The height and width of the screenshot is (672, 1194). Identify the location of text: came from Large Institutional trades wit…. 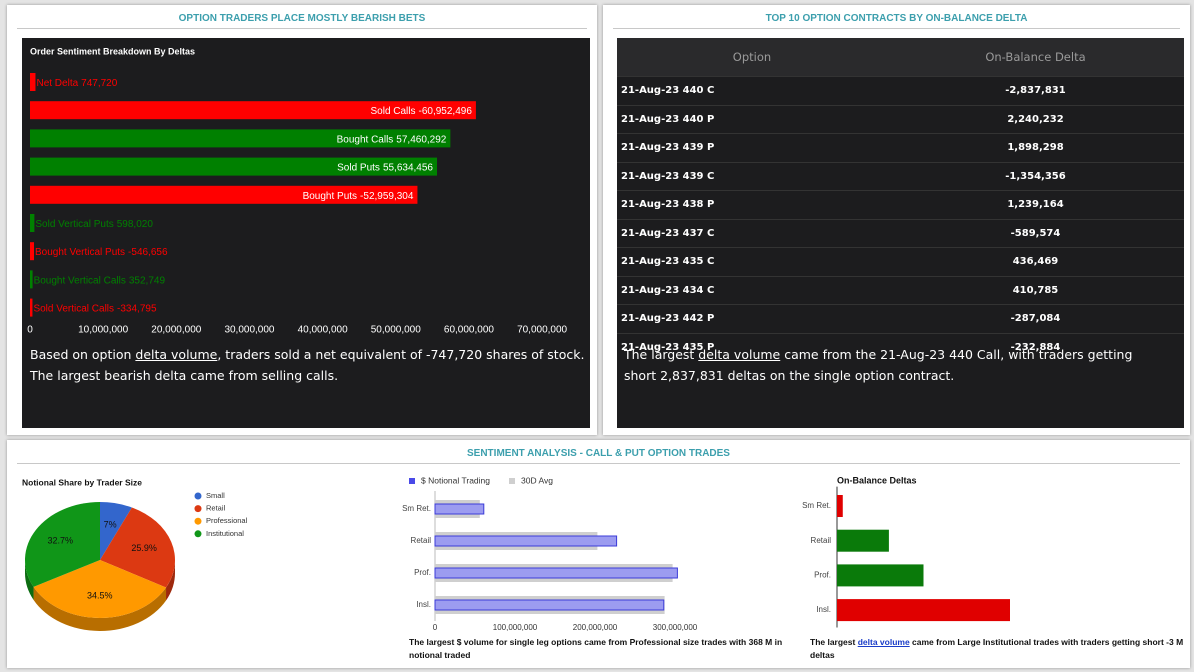
(997, 648).